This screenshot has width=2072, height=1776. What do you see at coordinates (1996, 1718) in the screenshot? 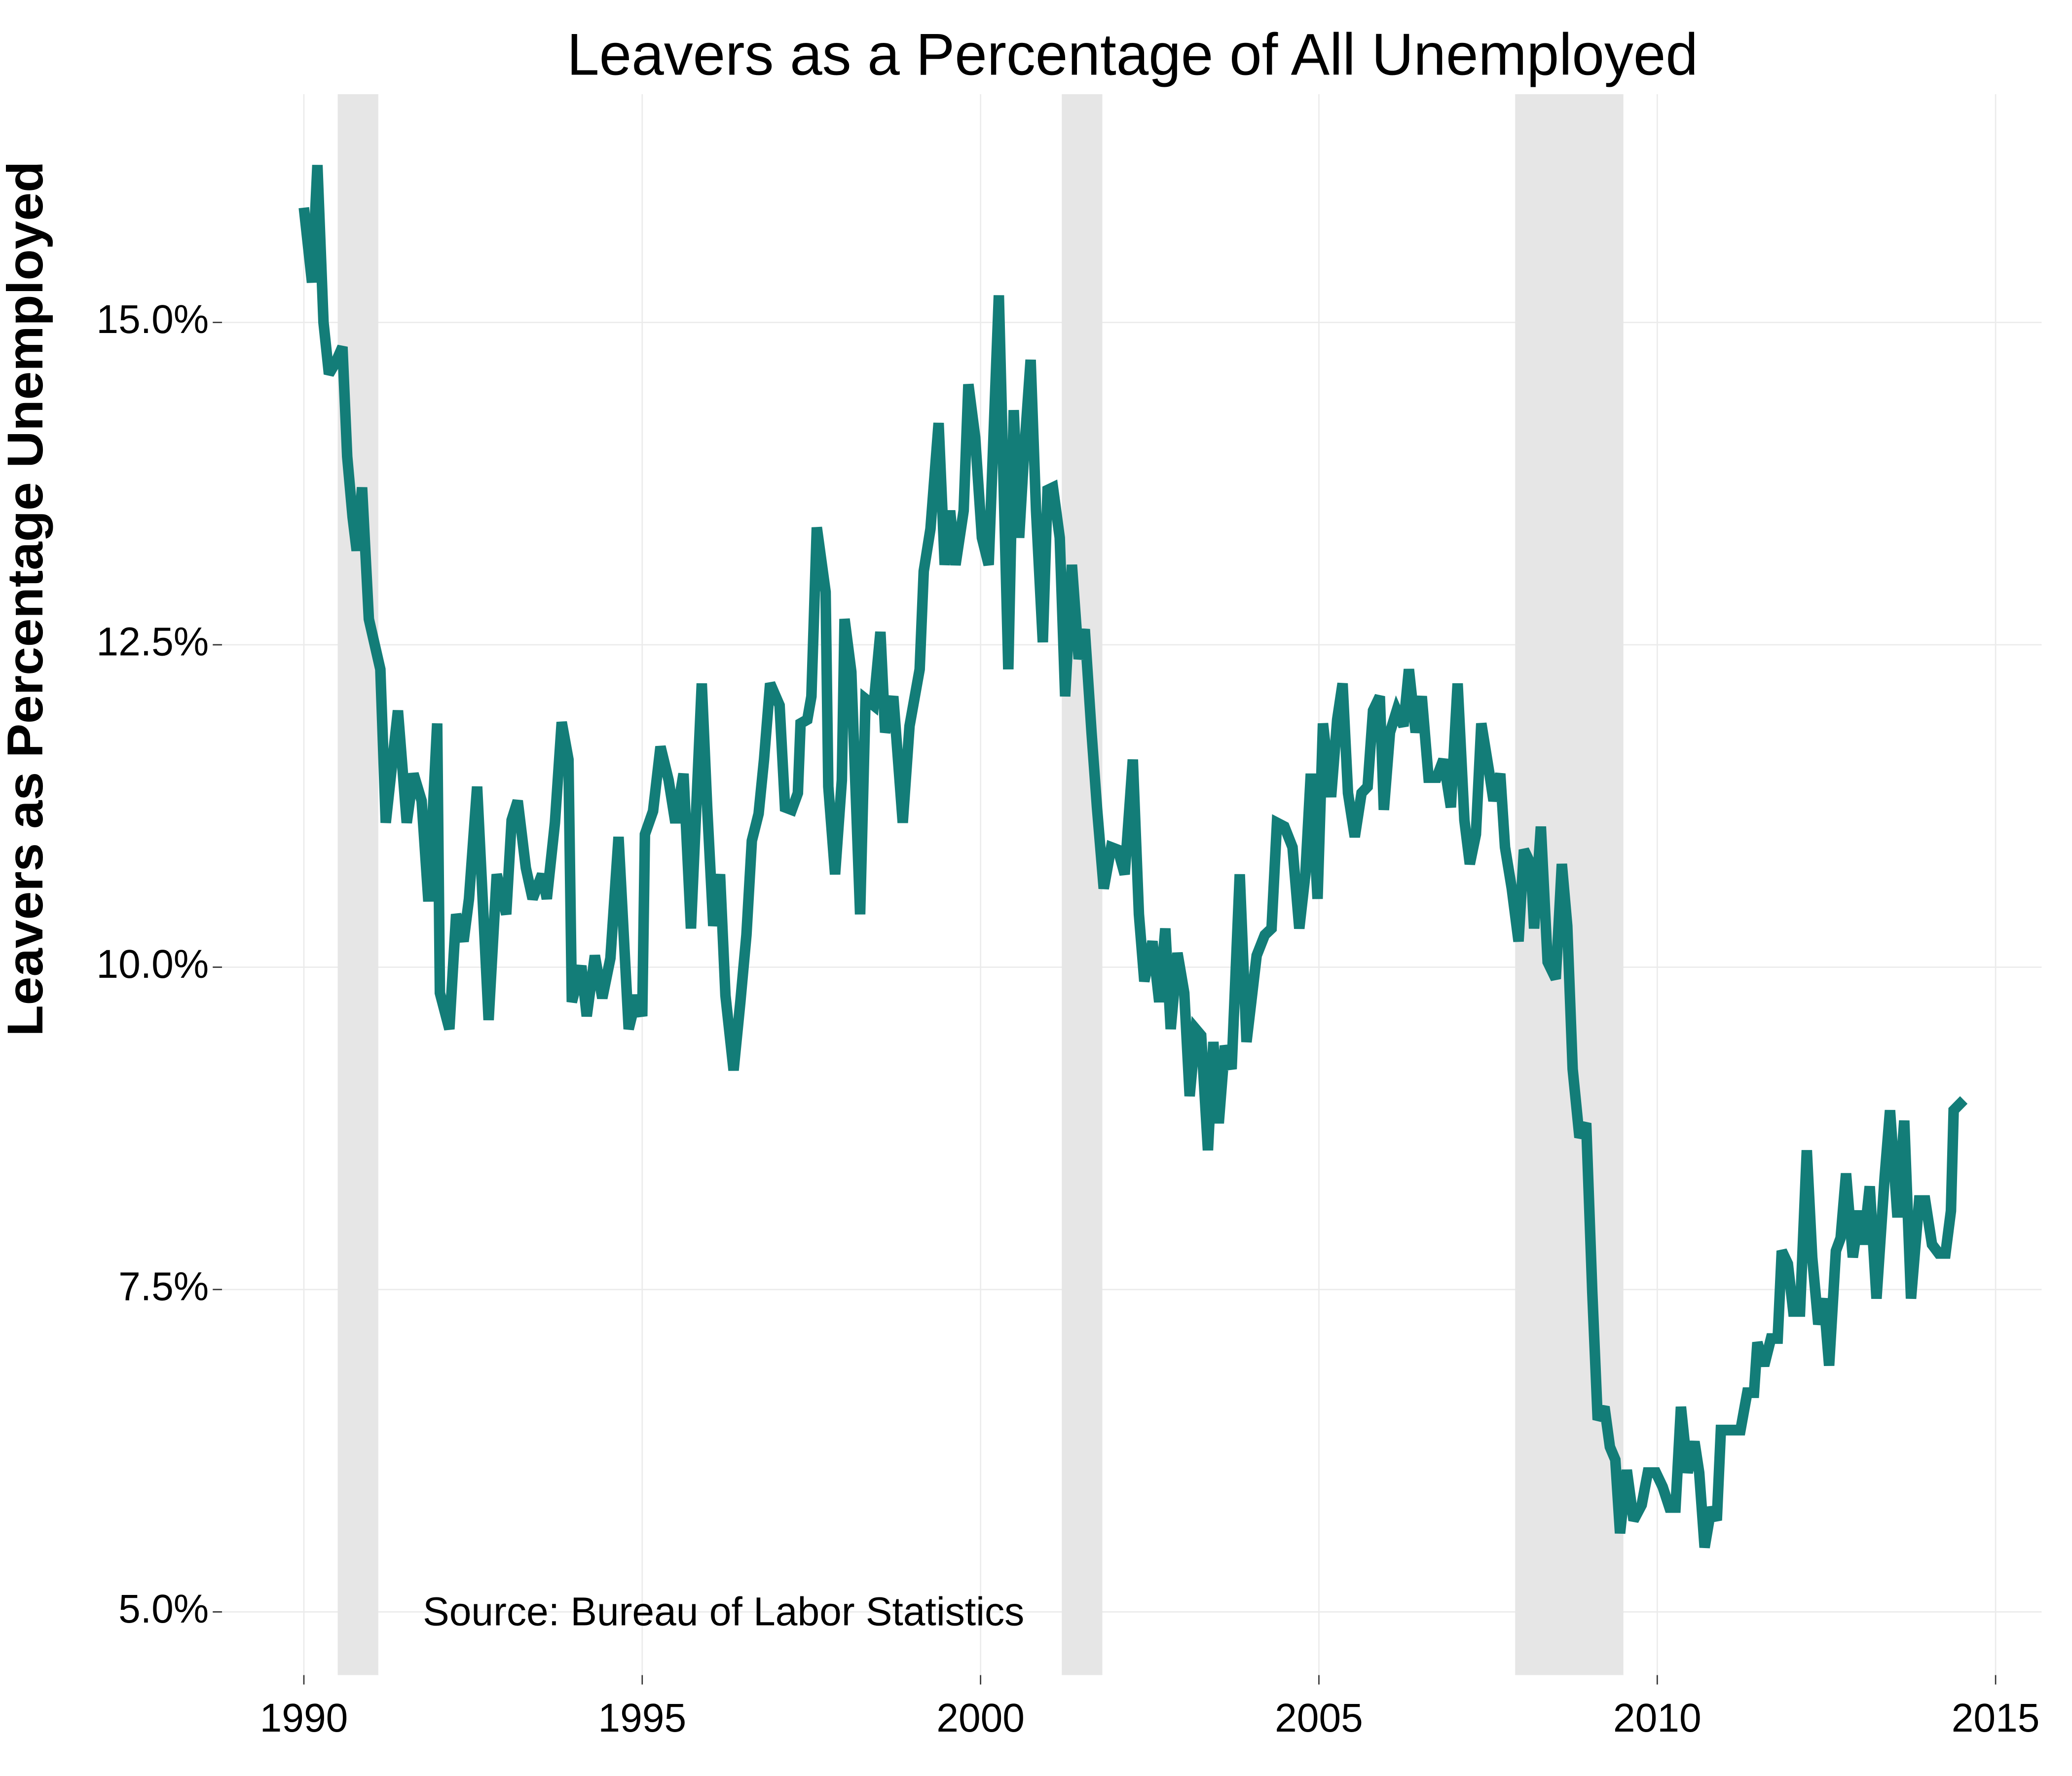
I see `x-tick-label: 2015` at bounding box center [1996, 1718].